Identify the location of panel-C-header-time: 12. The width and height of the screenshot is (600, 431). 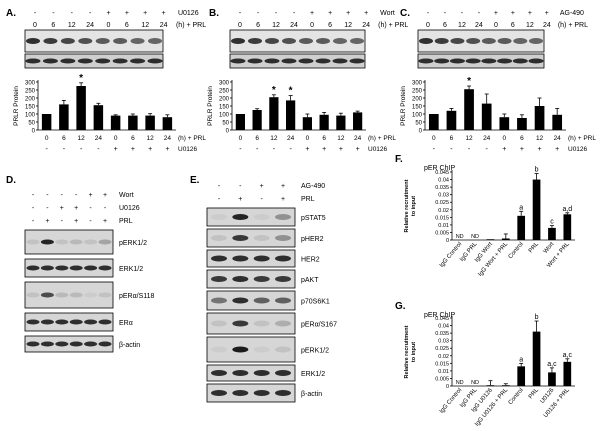
(530, 25).